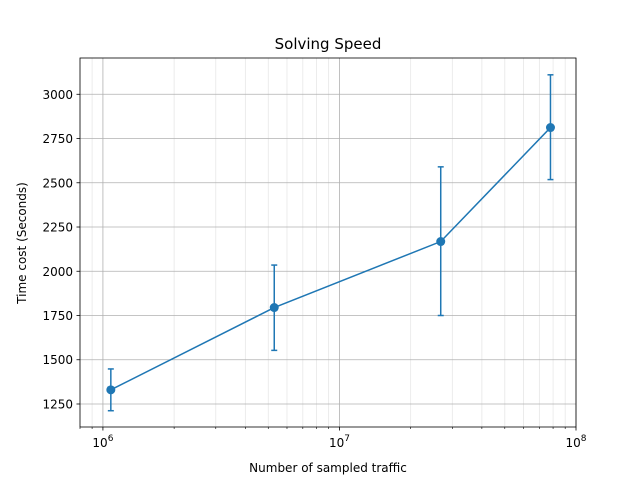 The image size is (640, 480). Describe the element at coordinates (57, 360) in the screenshot. I see `y-tick-label: 1500` at that location.